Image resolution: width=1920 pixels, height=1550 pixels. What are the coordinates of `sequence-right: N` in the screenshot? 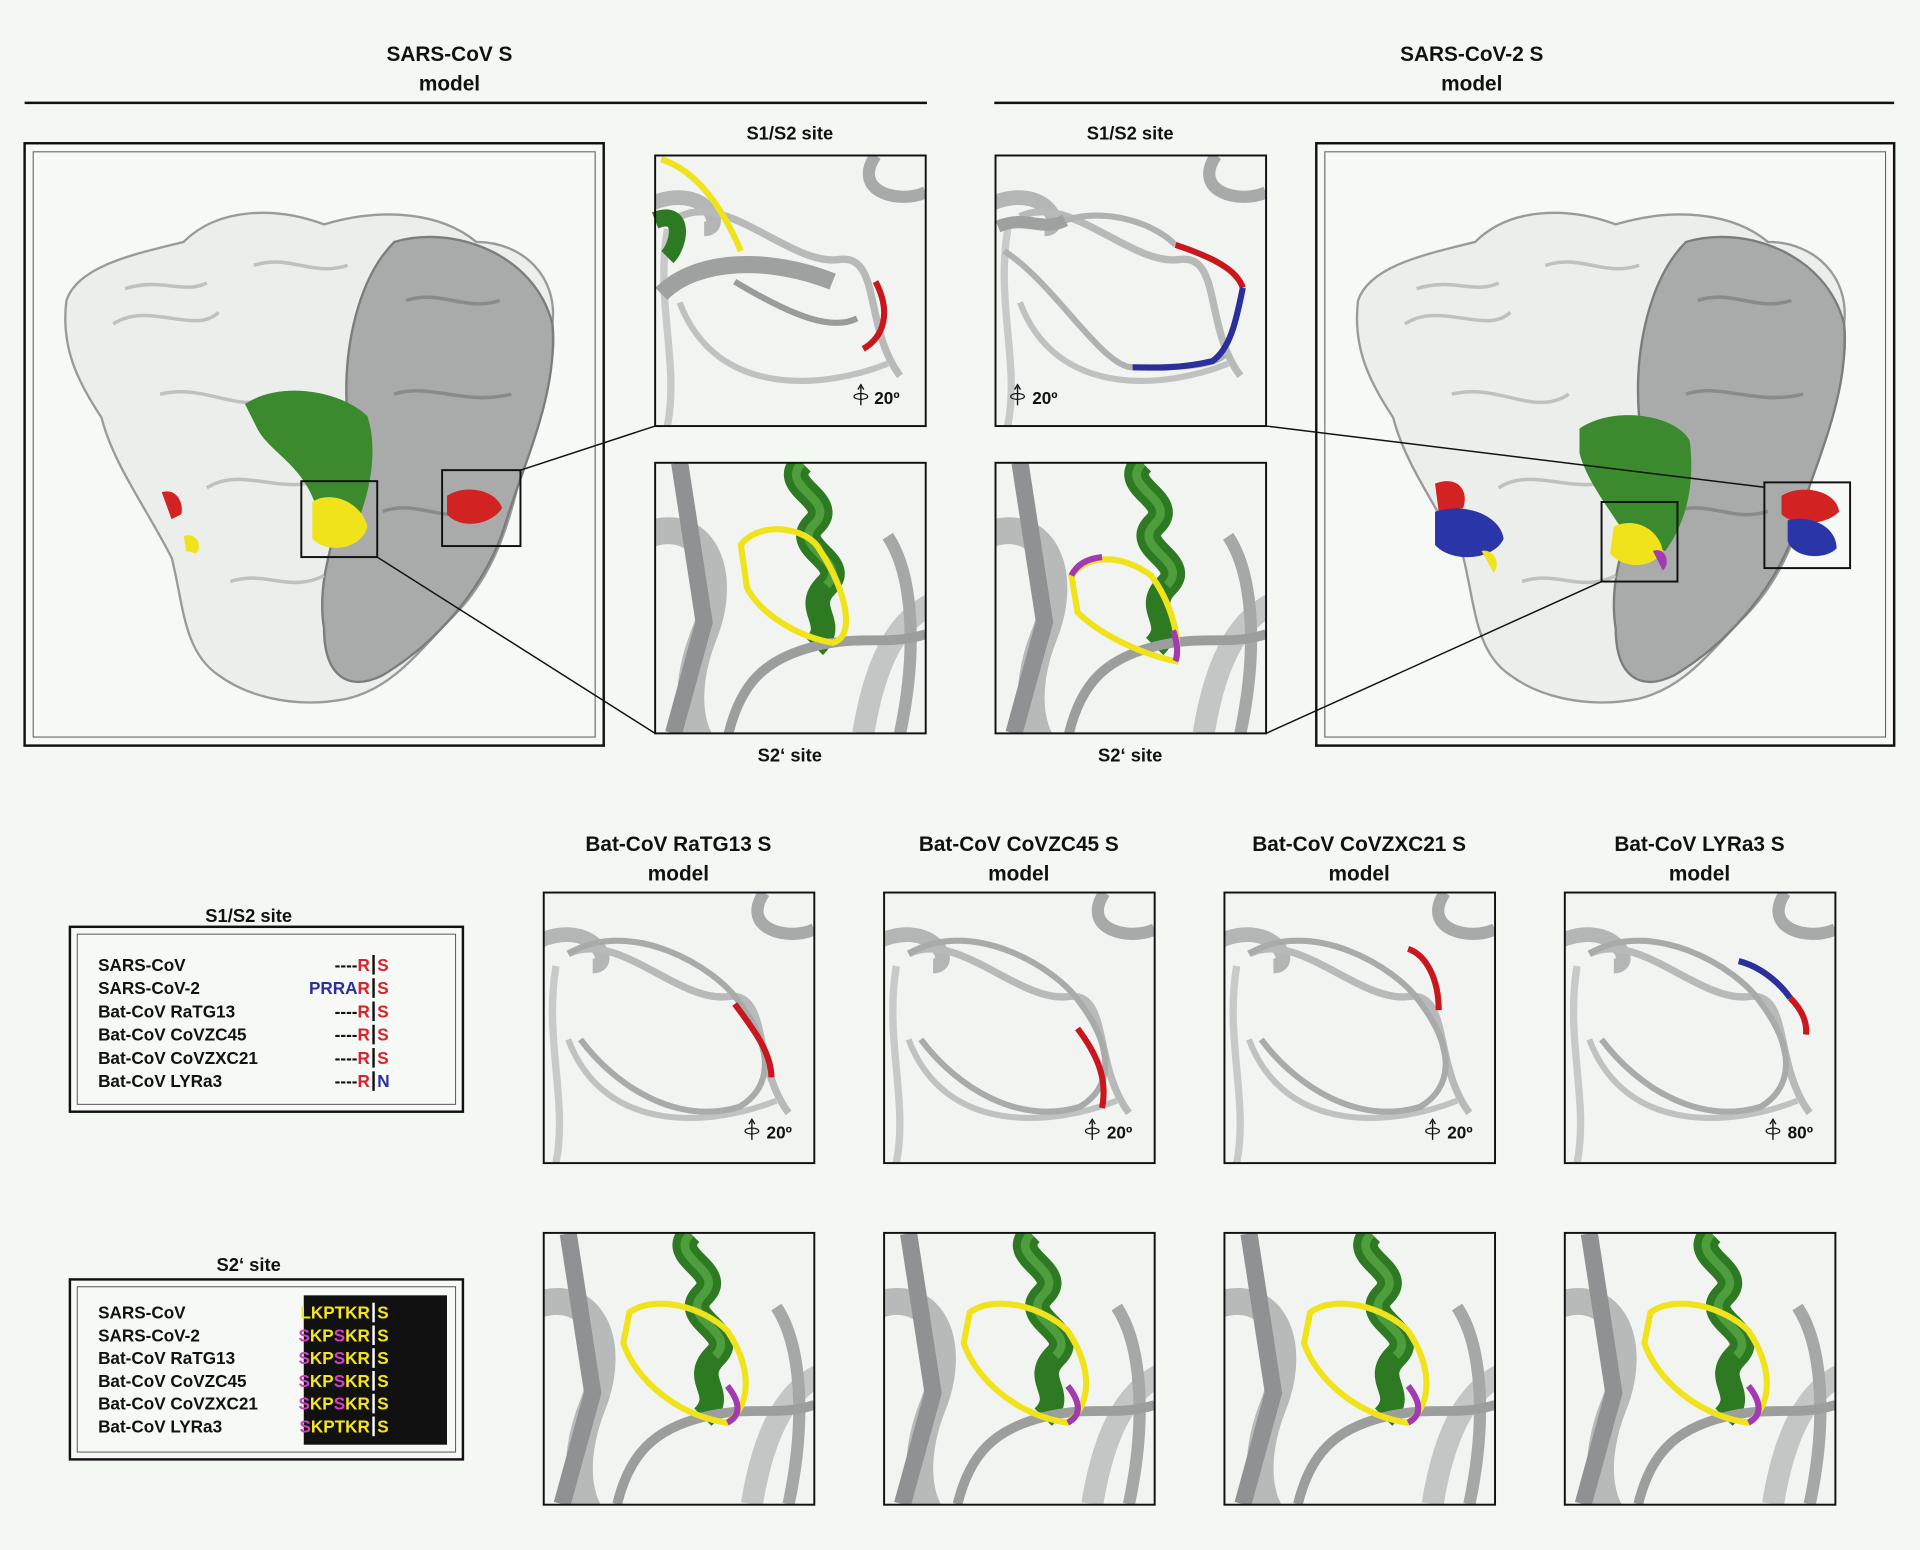 It's located at (383, 1081).